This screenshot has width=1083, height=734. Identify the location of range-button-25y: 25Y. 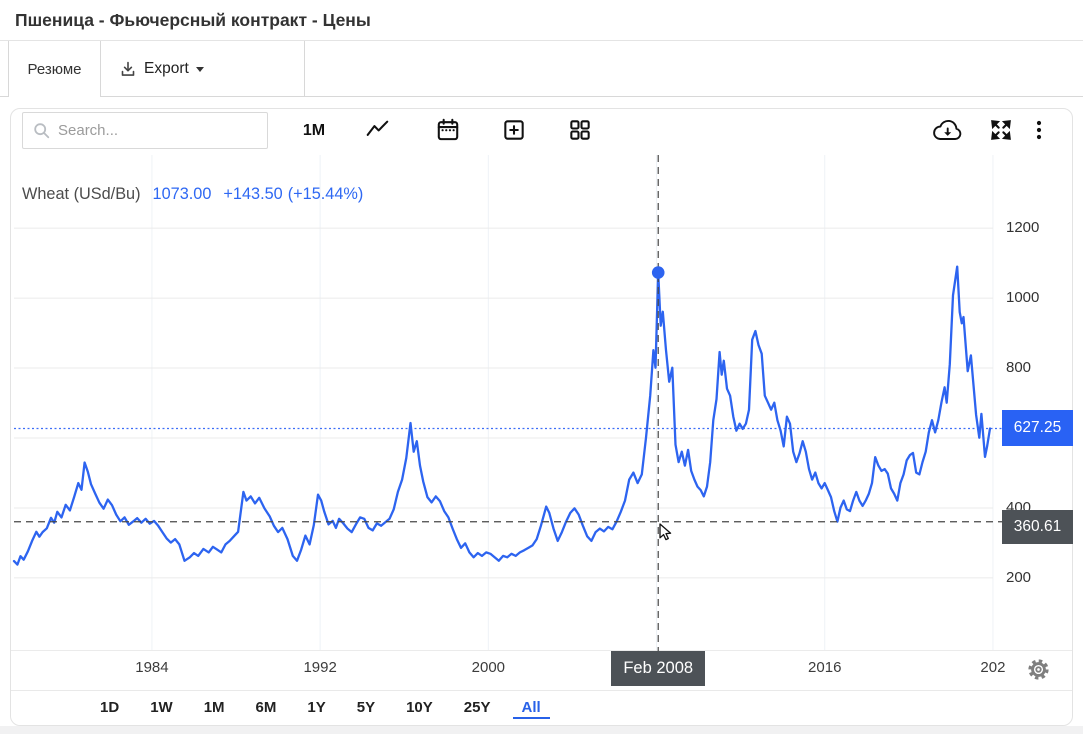
(477, 707).